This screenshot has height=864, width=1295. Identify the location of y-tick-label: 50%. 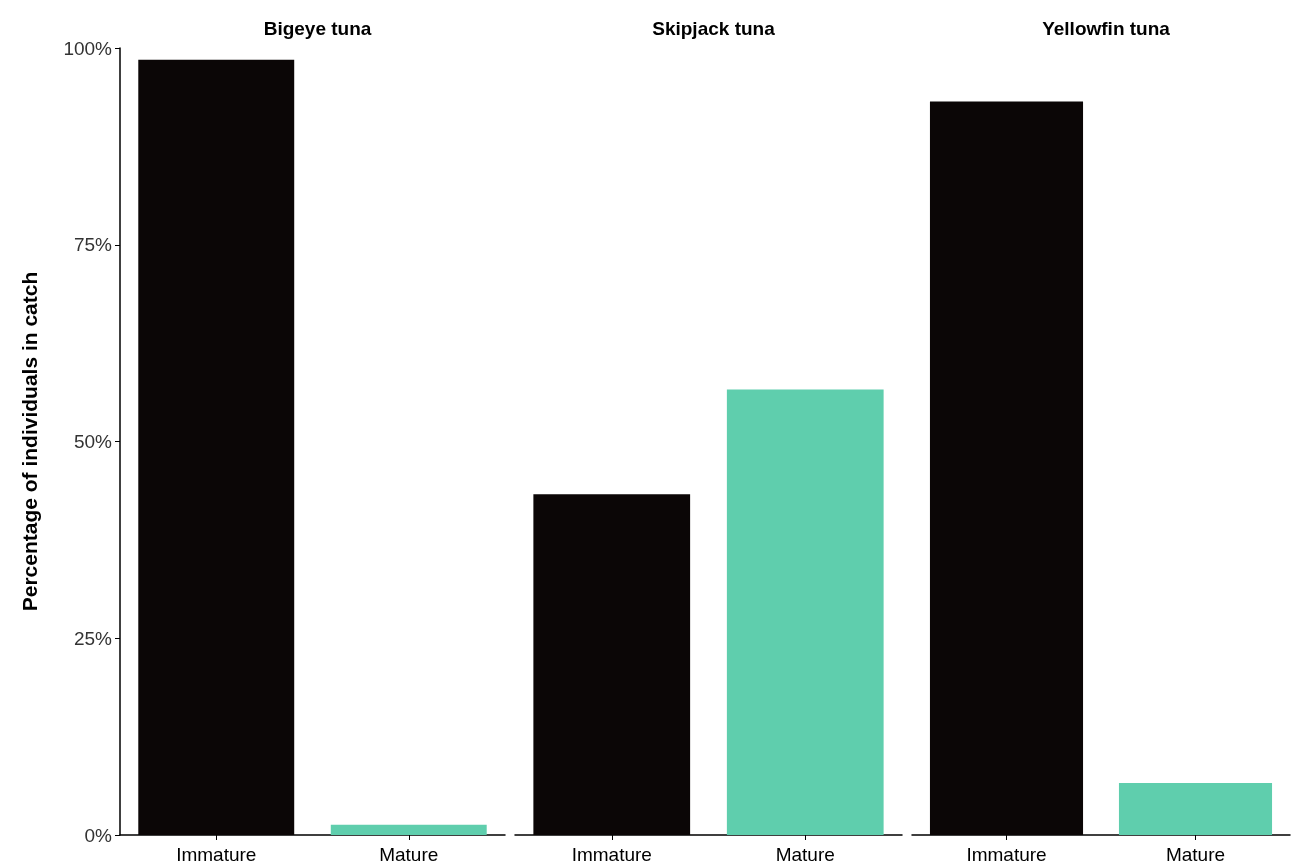
(93, 441).